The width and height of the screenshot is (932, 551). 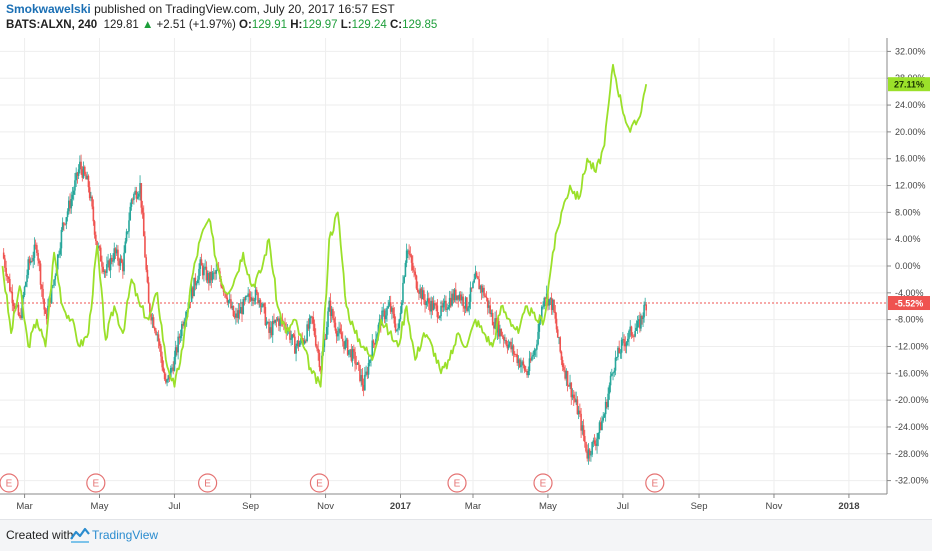 What do you see at coordinates (909, 320) in the screenshot?
I see `y-tick-label: -8.00%` at bounding box center [909, 320].